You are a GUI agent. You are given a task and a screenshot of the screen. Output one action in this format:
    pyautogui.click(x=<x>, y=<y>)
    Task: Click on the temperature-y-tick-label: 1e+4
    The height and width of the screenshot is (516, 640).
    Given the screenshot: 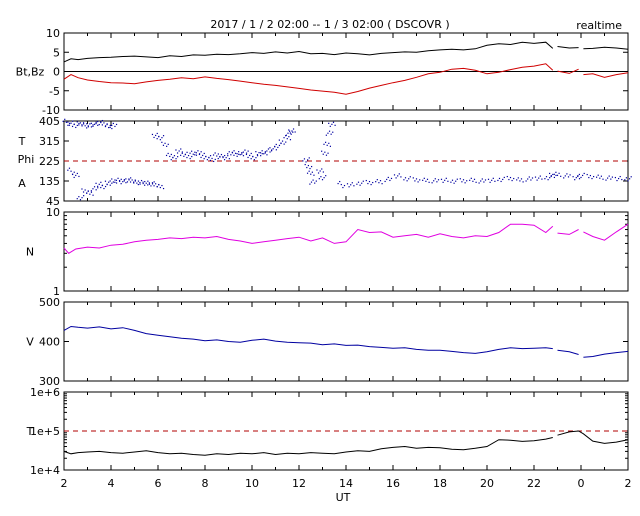 What is the action you would take?
    pyautogui.click(x=45, y=470)
    